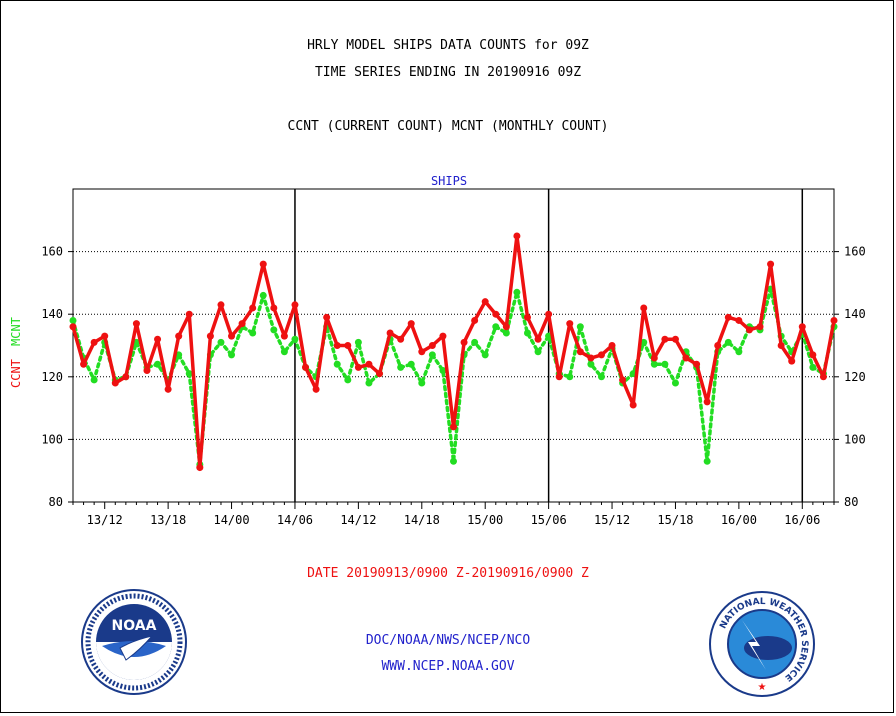 The image size is (896, 716). Describe the element at coordinates (448, 45) in the screenshot. I see `header-line-1: HRLY MODEL SHIPS DATA COUNTS for 09Z` at that location.